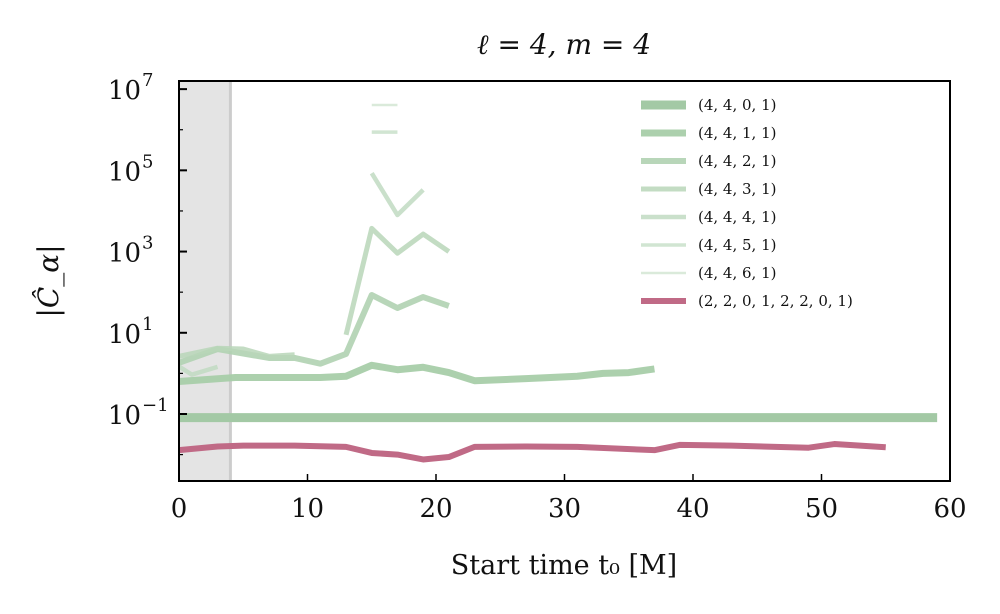  Describe the element at coordinates (737, 105) in the screenshot. I see `legend-label-0: (4, 4, 0, 1)` at that location.